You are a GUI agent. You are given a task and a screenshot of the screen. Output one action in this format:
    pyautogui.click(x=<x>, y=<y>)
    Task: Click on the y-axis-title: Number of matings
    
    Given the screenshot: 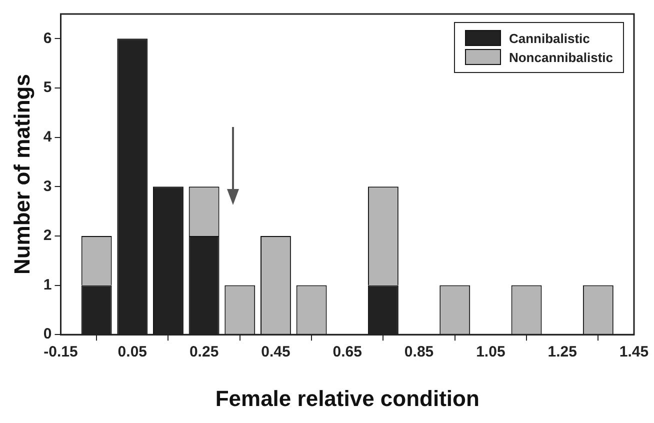 What is the action you would take?
    pyautogui.click(x=21, y=174)
    